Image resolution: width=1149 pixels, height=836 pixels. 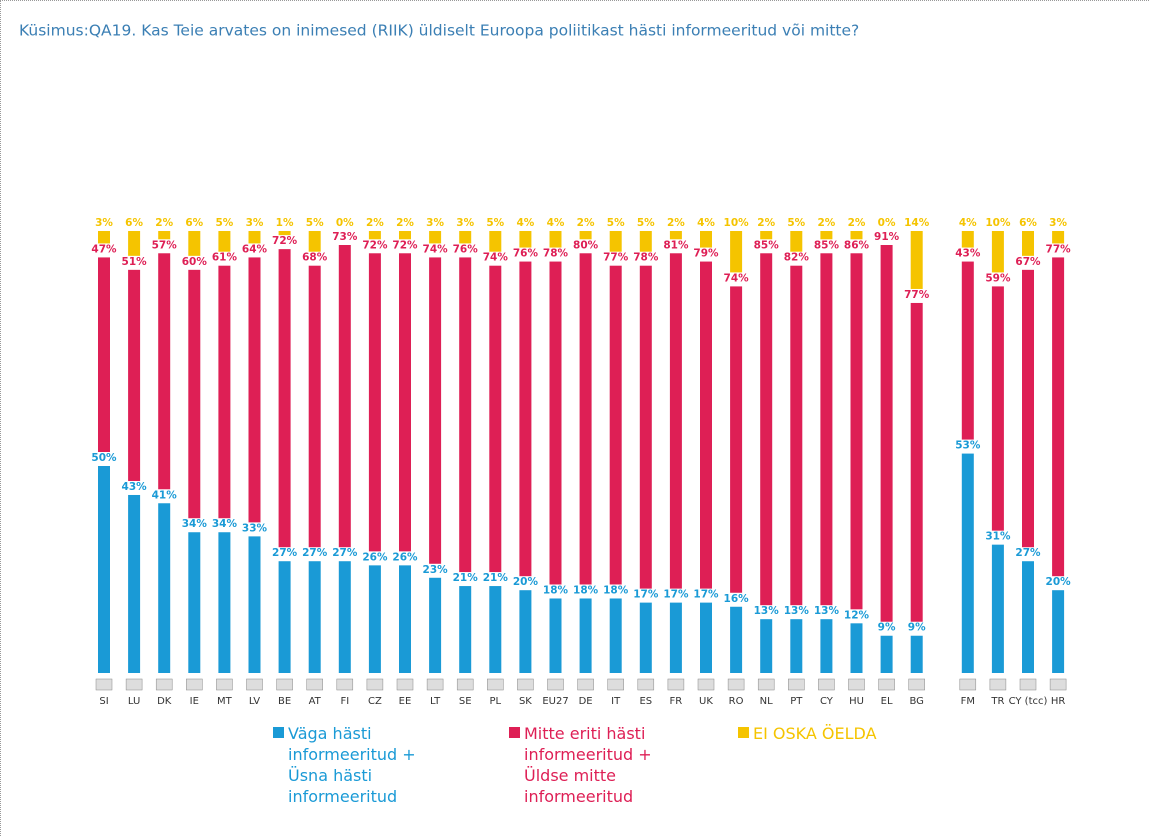 I want to click on data-label: 21%, so click(x=466, y=578).